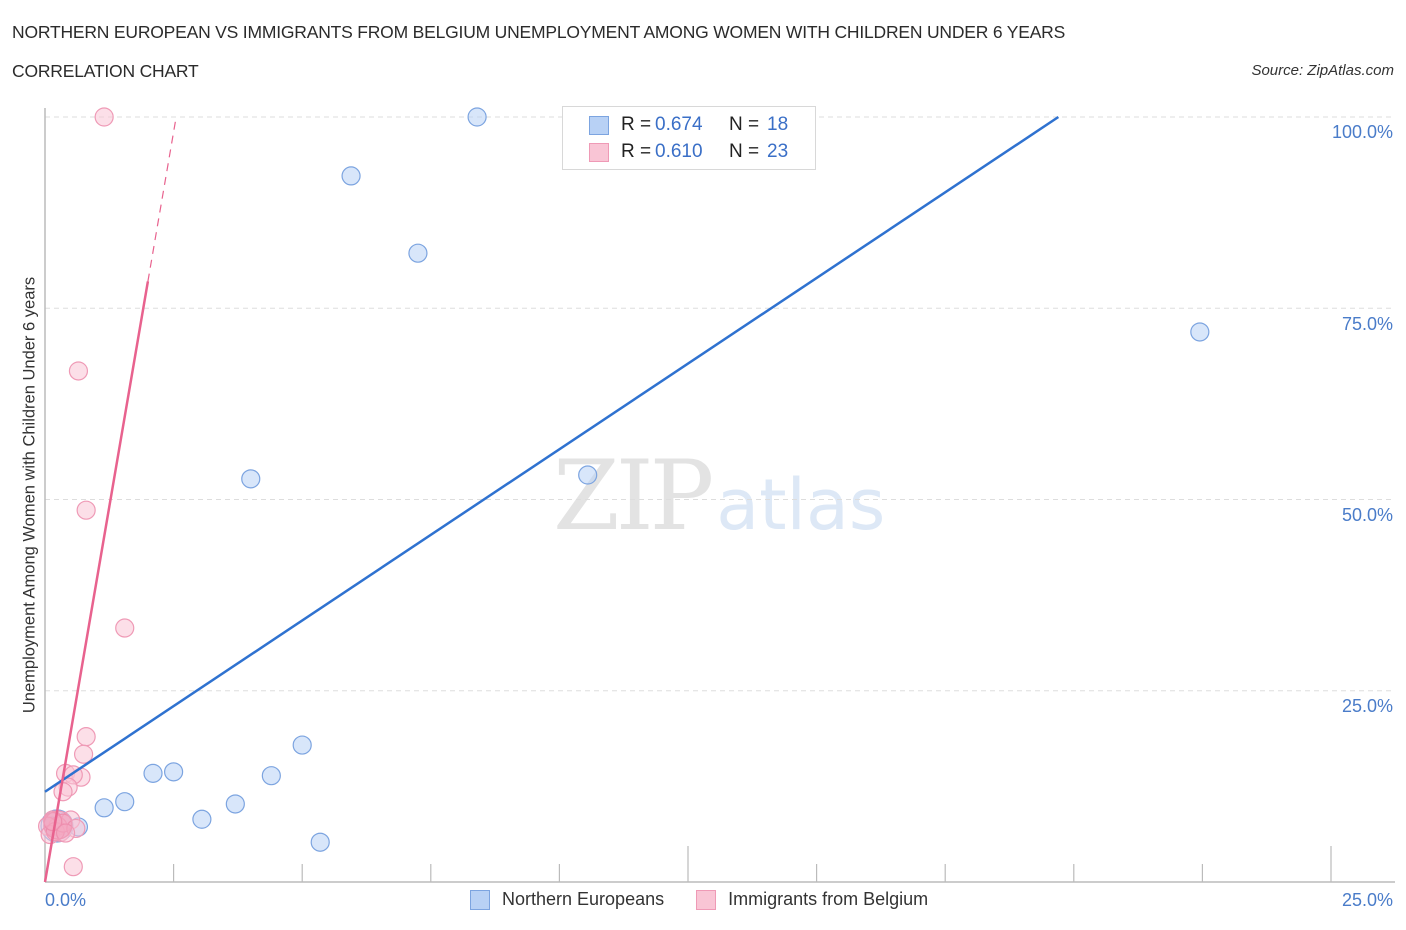 This screenshot has width=1406, height=930. Describe the element at coordinates (778, 124) in the screenshot. I see `n-value: 18` at that location.